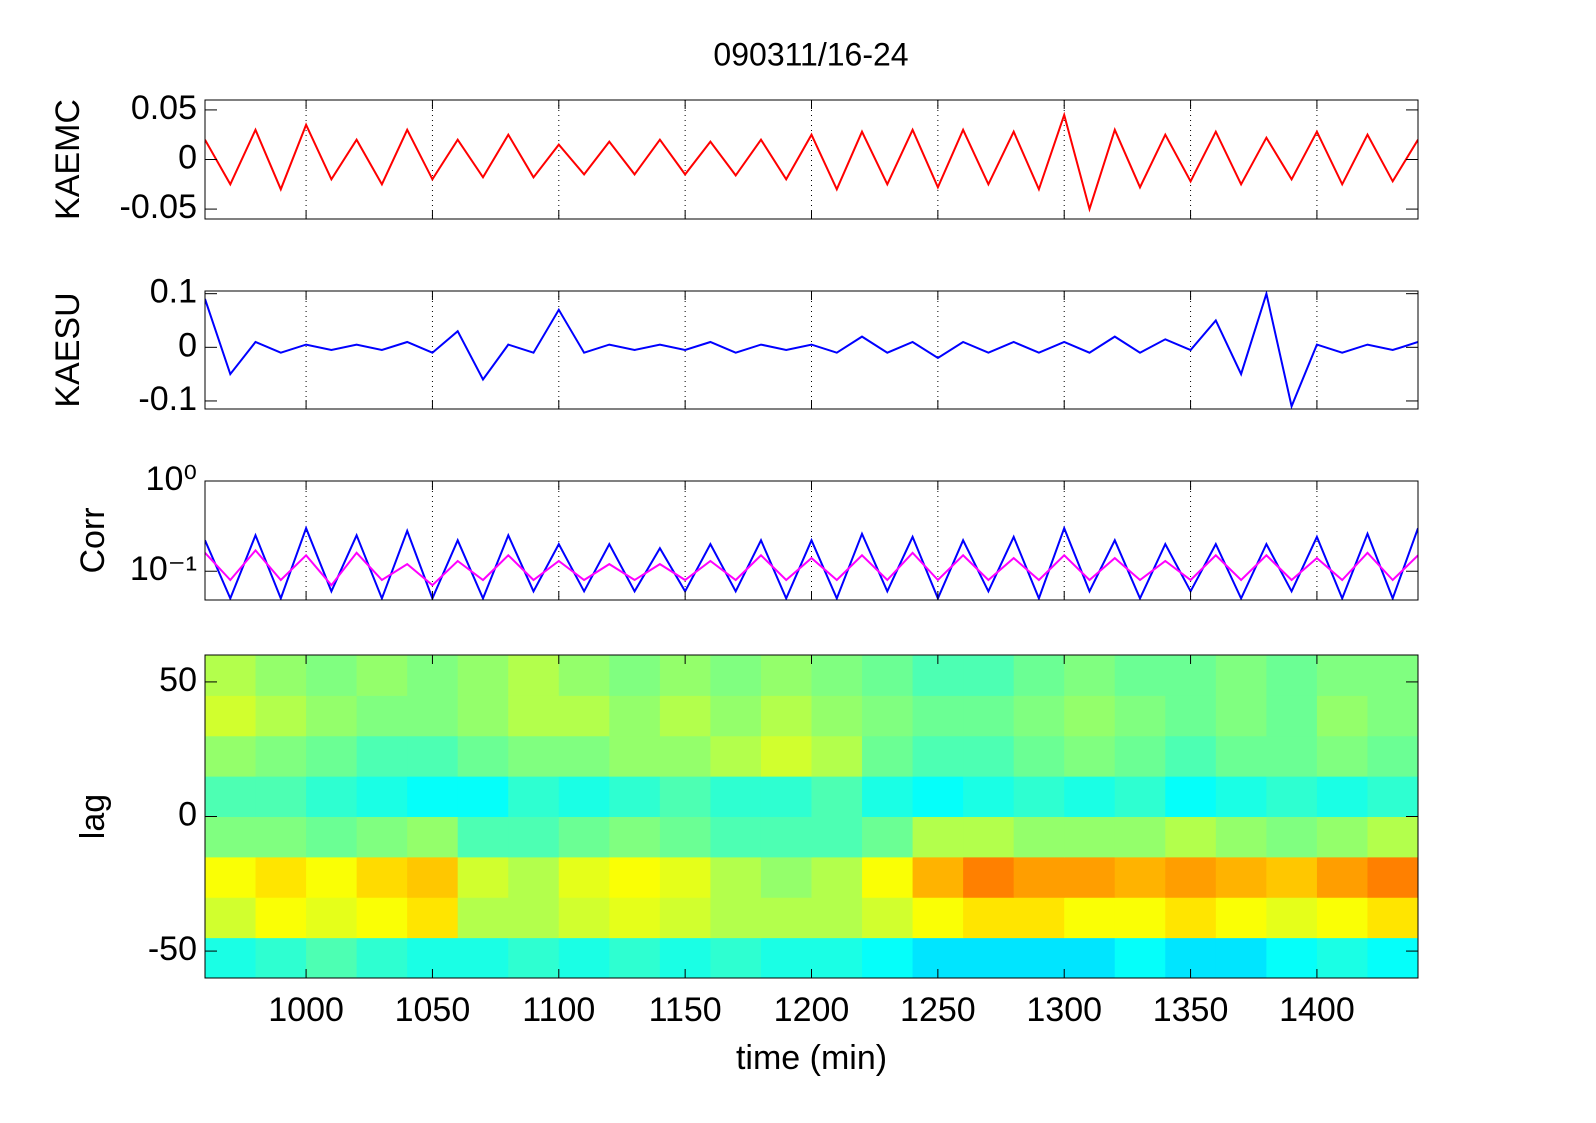  I want to click on y-tick-label: -50, so click(172, 949).